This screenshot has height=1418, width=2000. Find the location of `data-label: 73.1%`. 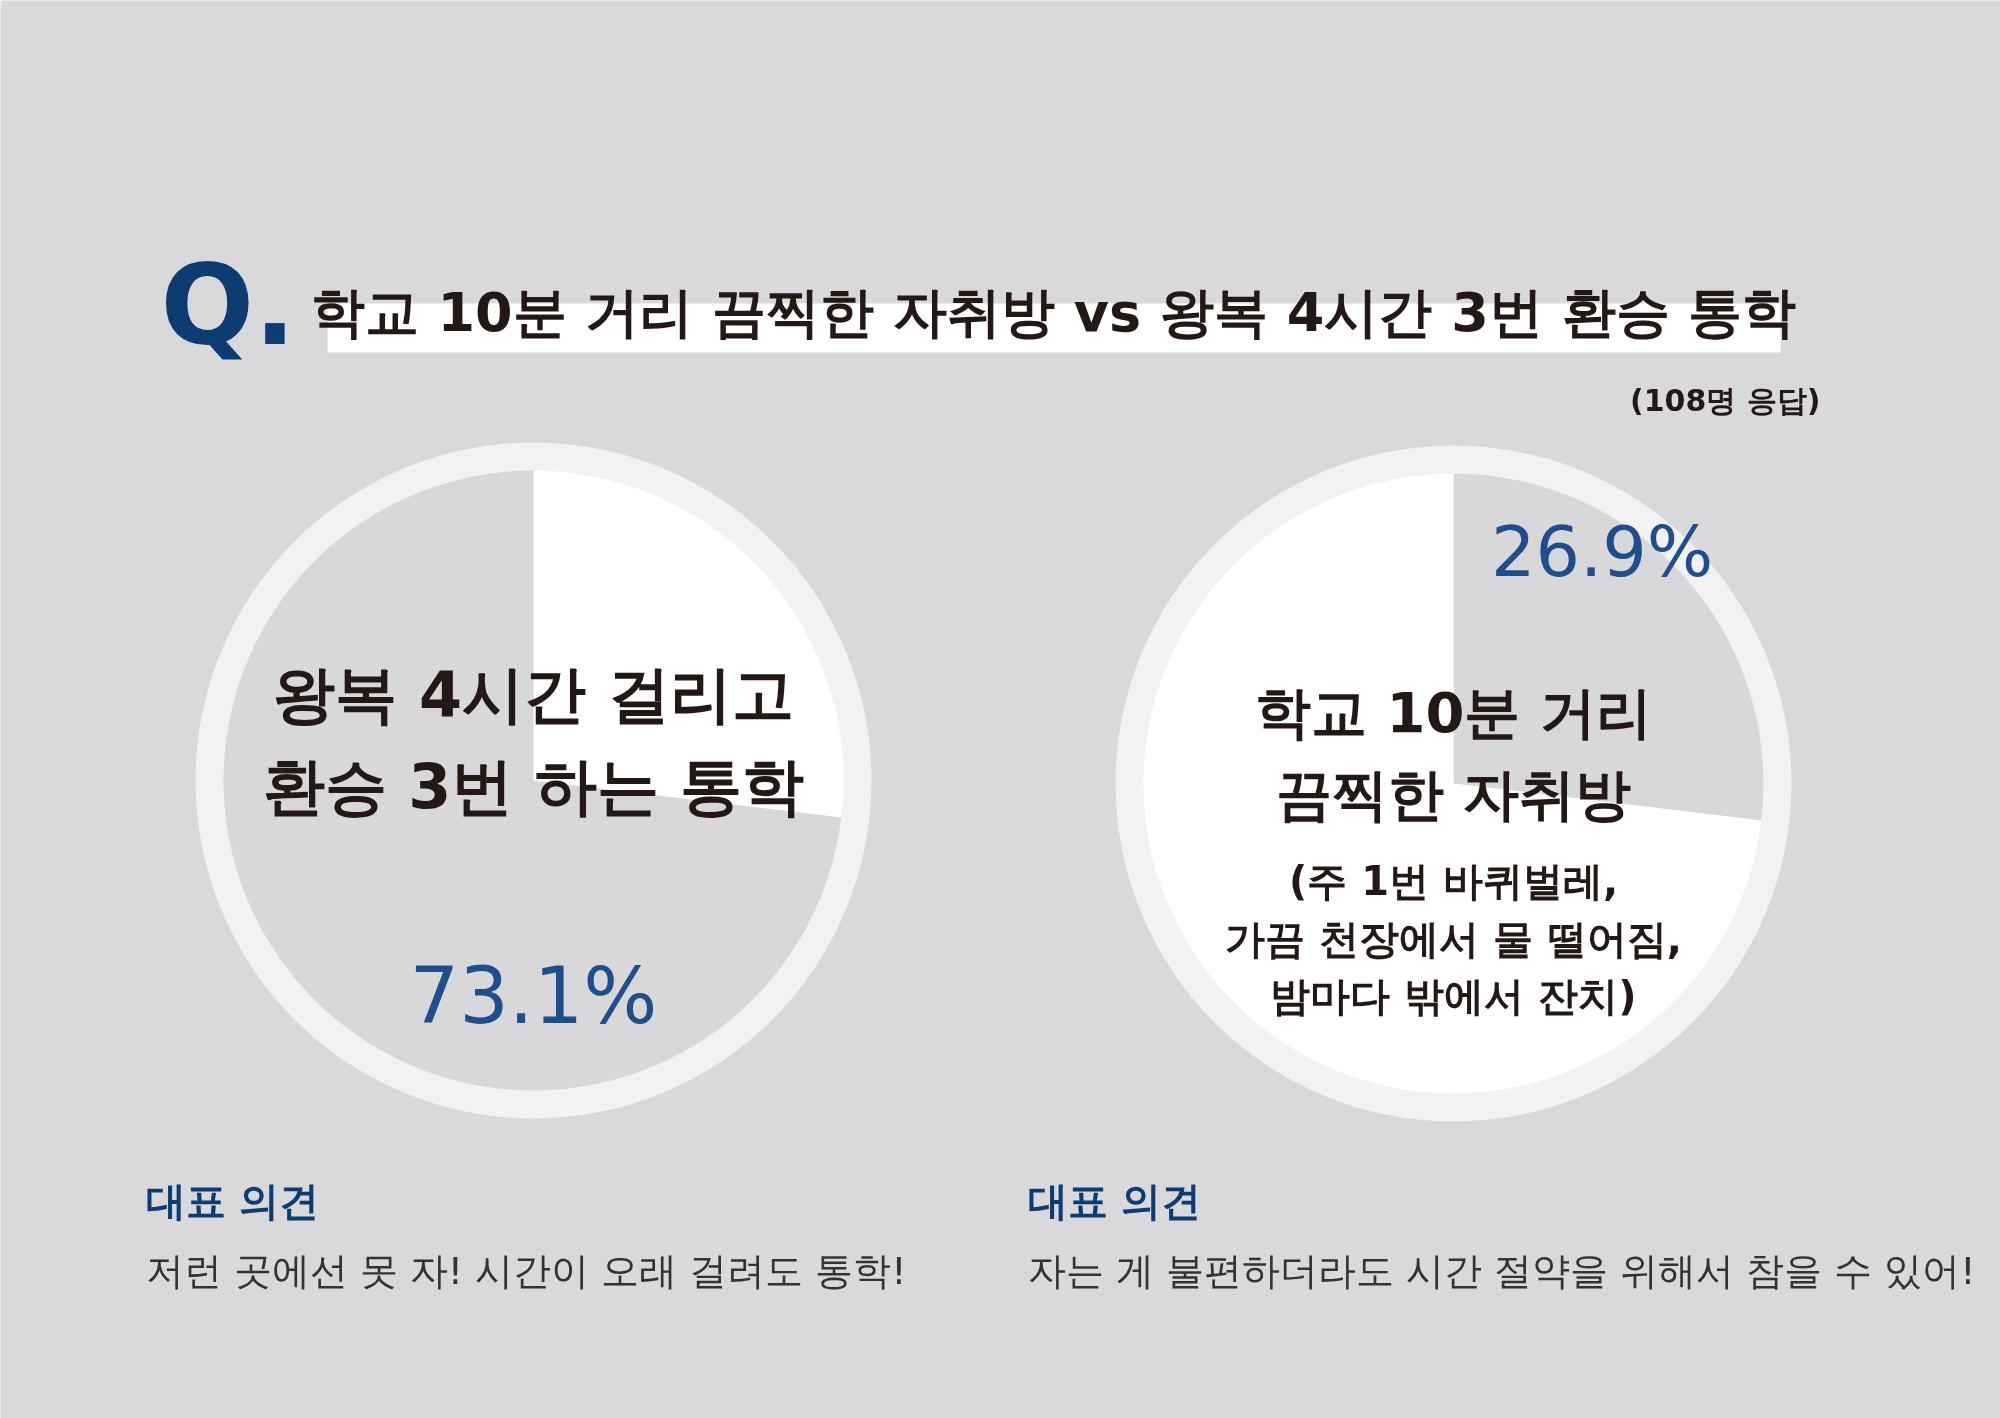

data-label: 73.1% is located at coordinates (533, 995).